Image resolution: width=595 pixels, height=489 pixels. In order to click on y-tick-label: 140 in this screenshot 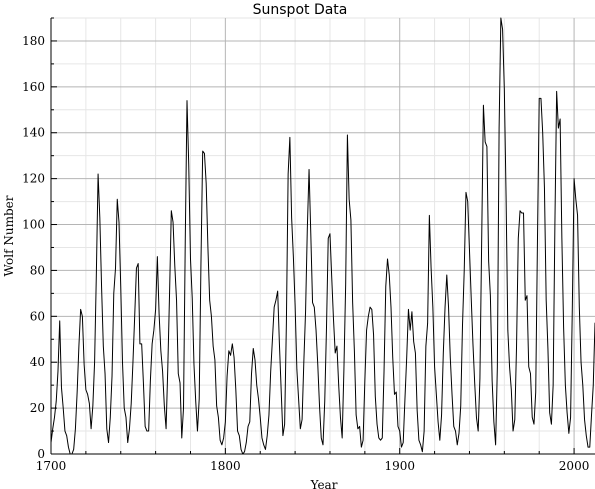, I will do `click(33, 133)`.